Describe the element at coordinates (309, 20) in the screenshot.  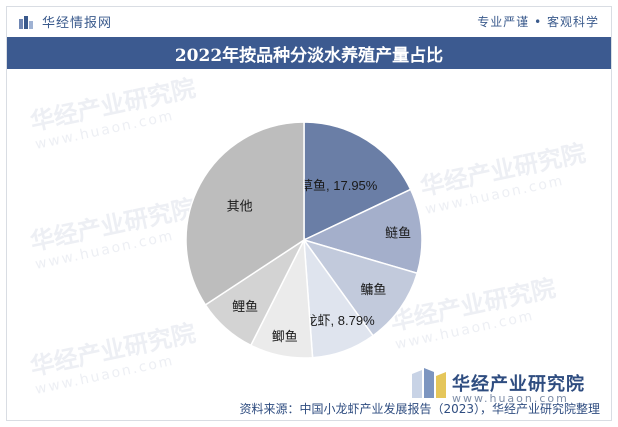
I see `top-bar: 华经情报网 专业严谨 • 客观科学` at that location.